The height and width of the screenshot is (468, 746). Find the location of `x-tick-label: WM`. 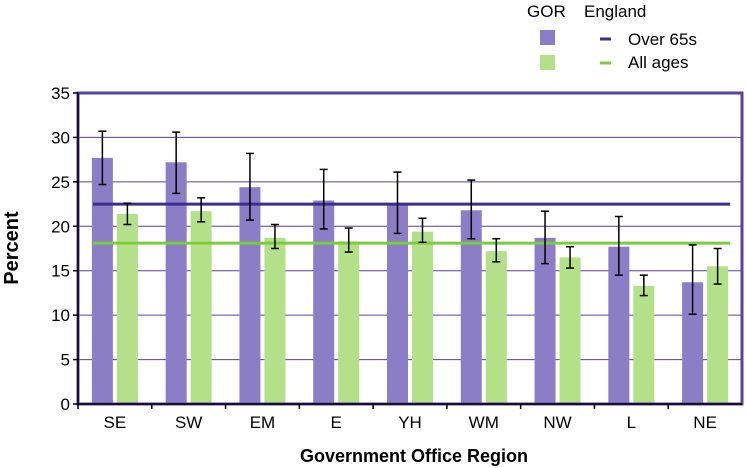

x-tick-label: WM is located at coordinates (484, 422).